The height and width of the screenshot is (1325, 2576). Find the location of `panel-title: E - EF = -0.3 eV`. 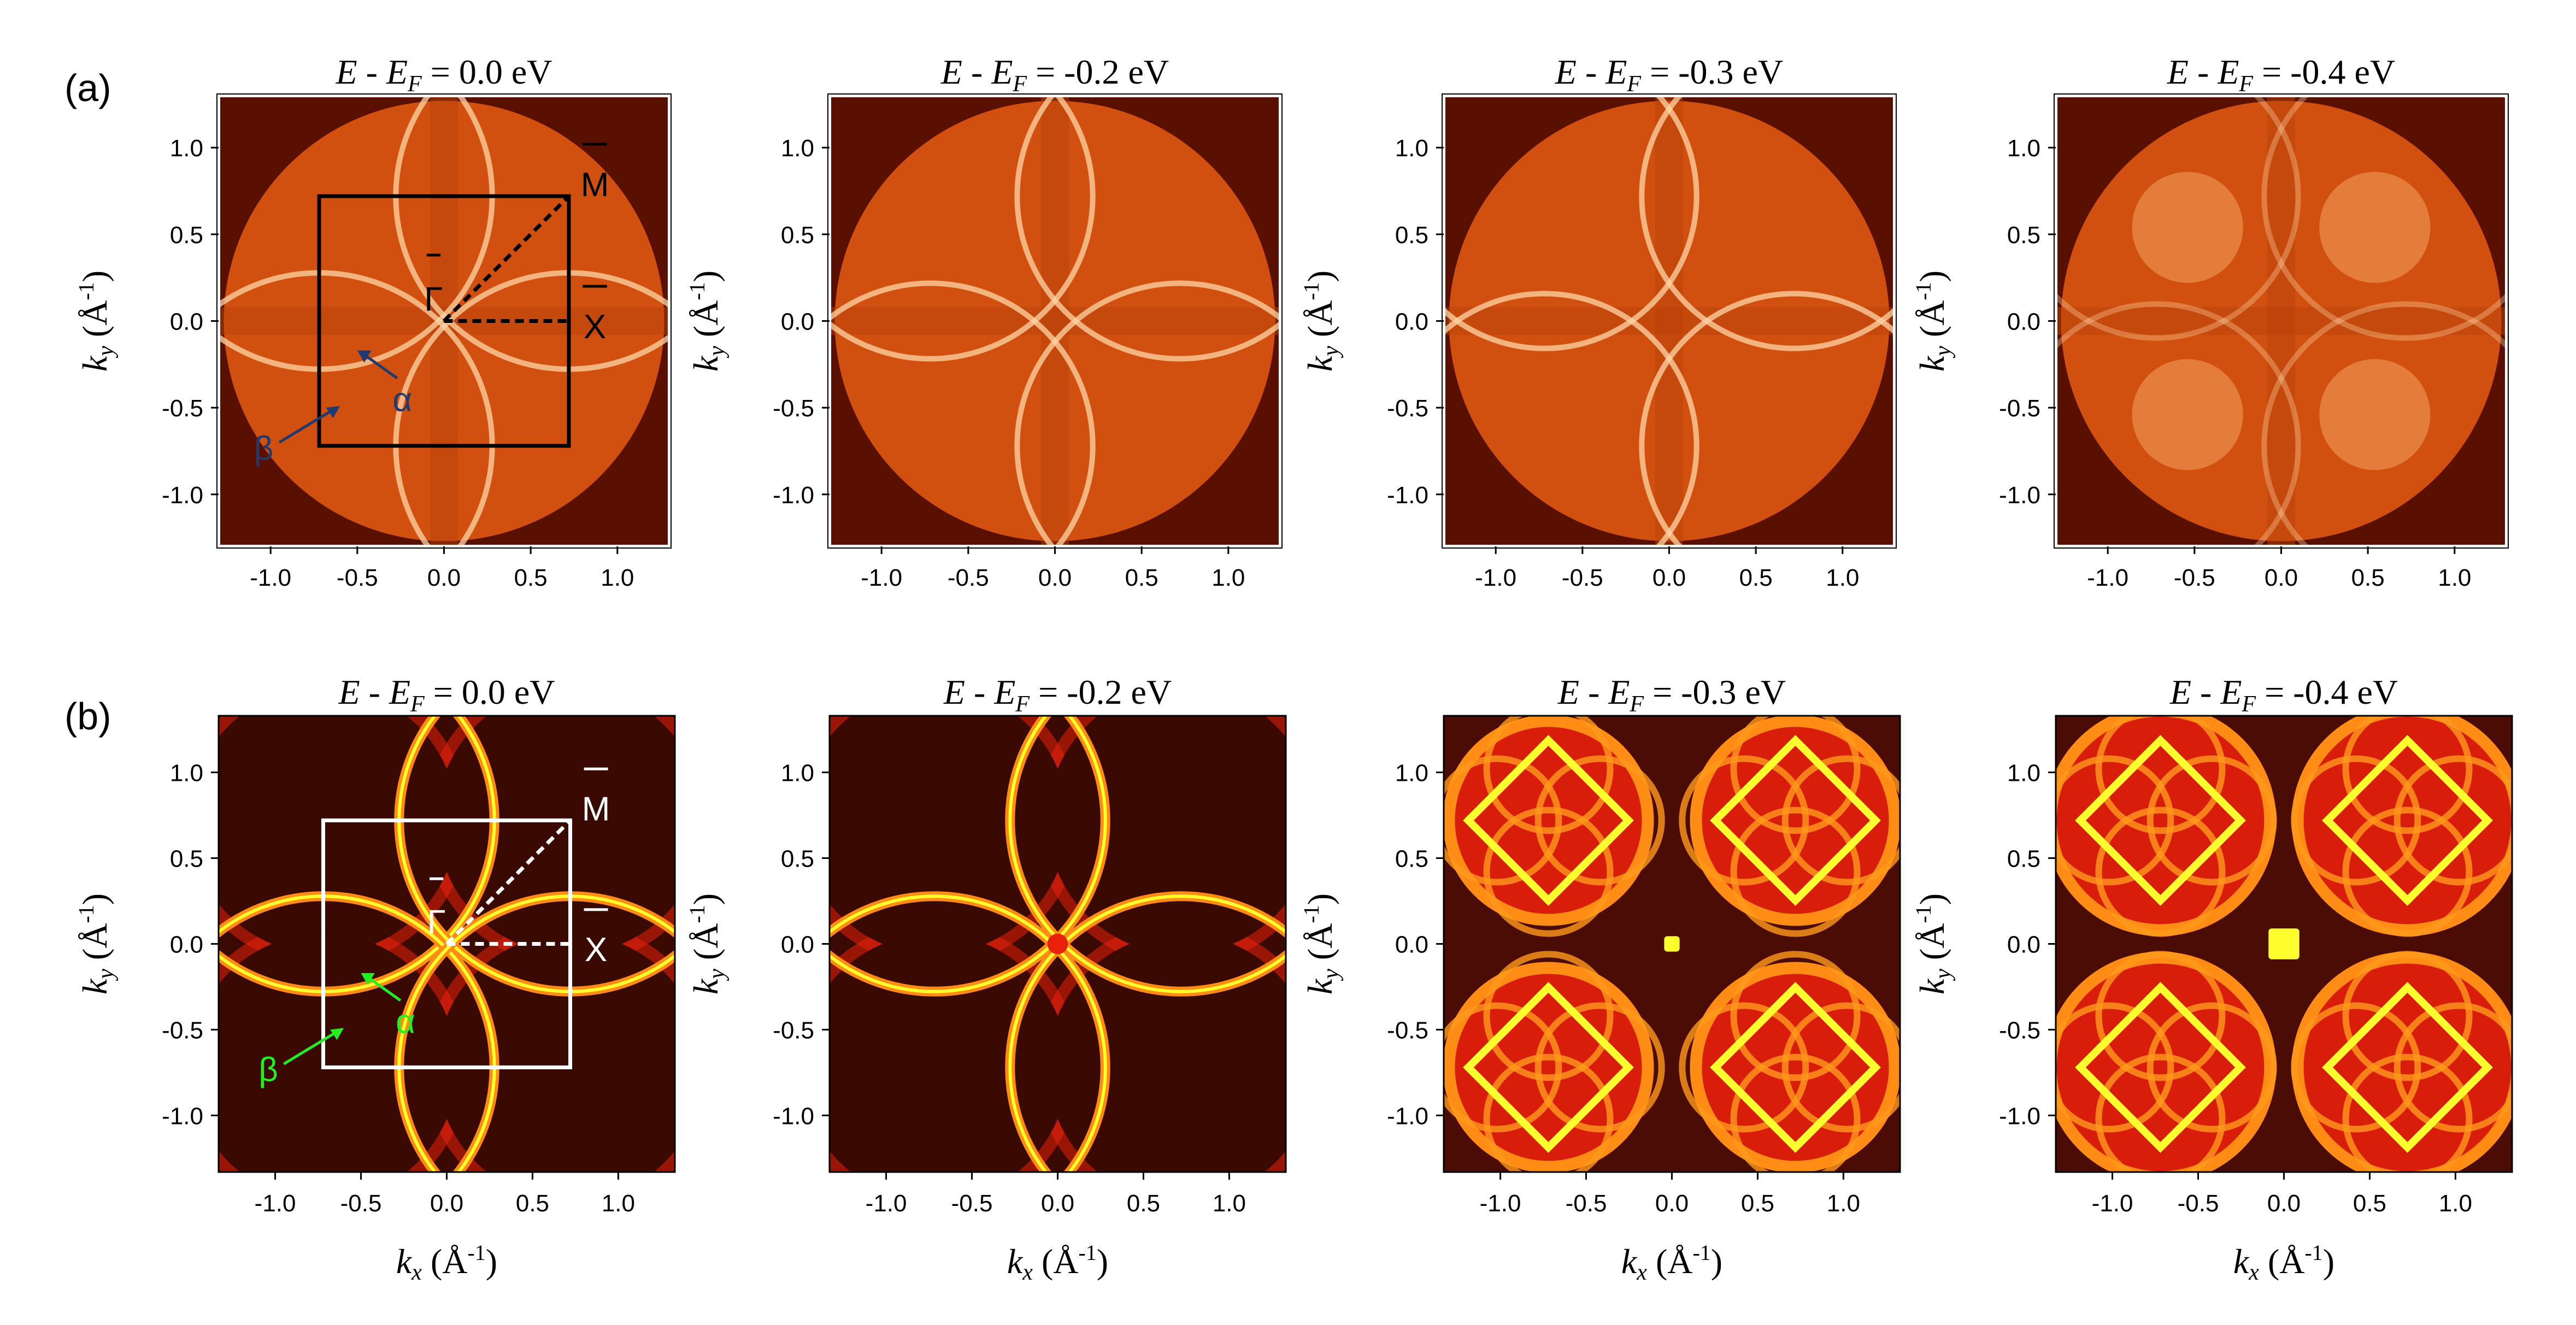

panel-title: E - EF = -0.3 eV is located at coordinates (1671, 695).